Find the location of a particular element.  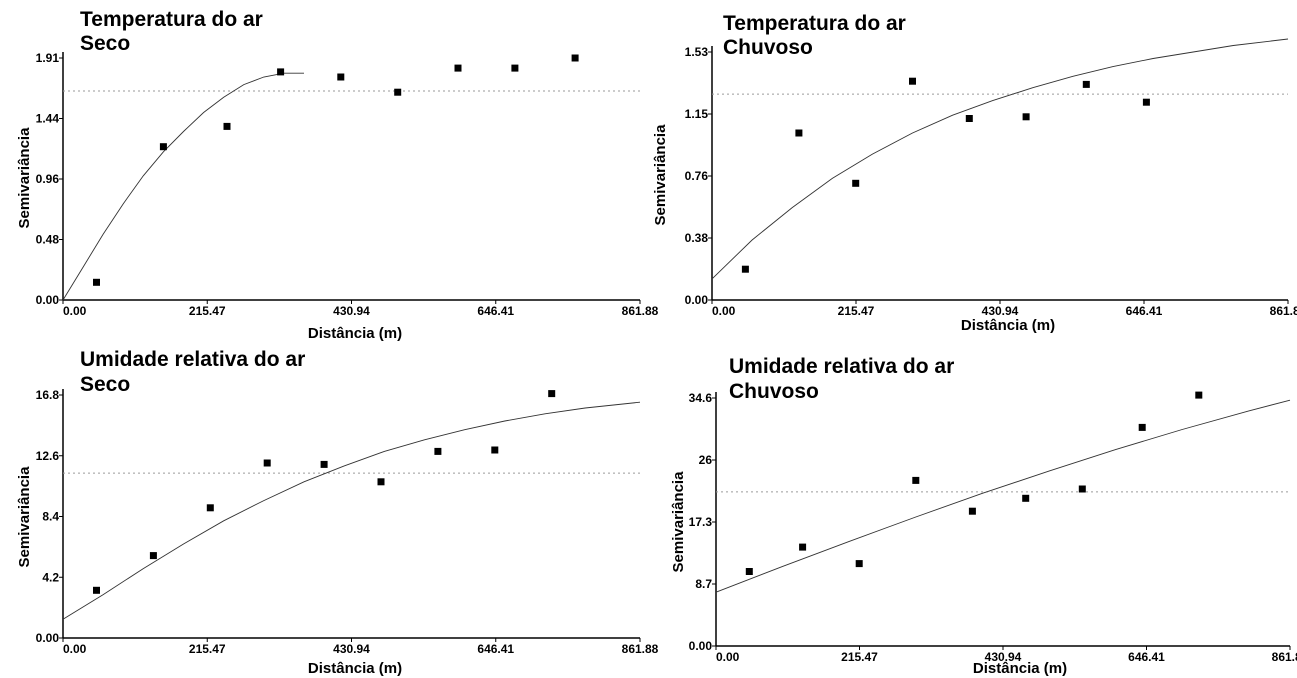

y-tick-label: 17.3 is located at coordinates (701, 522).